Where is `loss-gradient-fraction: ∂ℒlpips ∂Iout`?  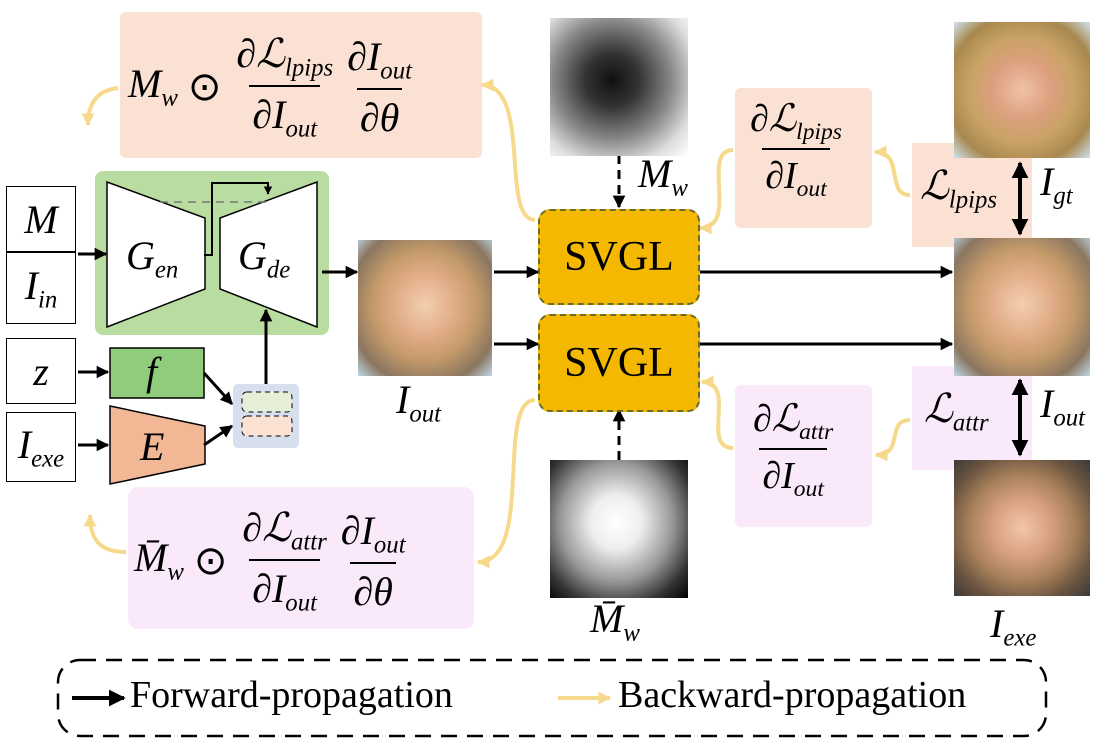 loss-gradient-fraction: ∂ℒlpips ∂Iout is located at coordinates (285, 87).